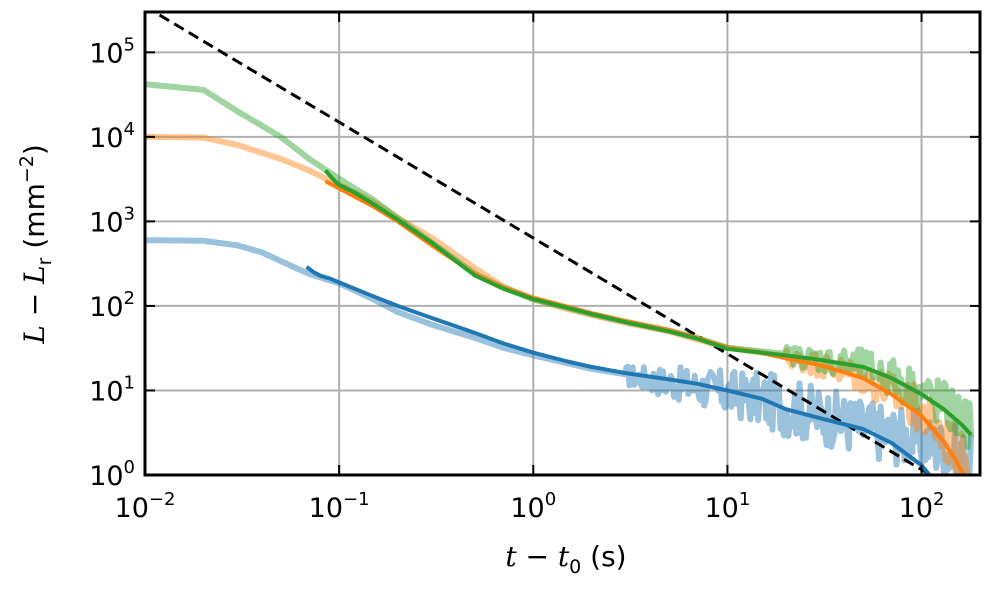 The image size is (996, 591). I want to click on x-axis-label: t − t0 (s), so click(565, 559).